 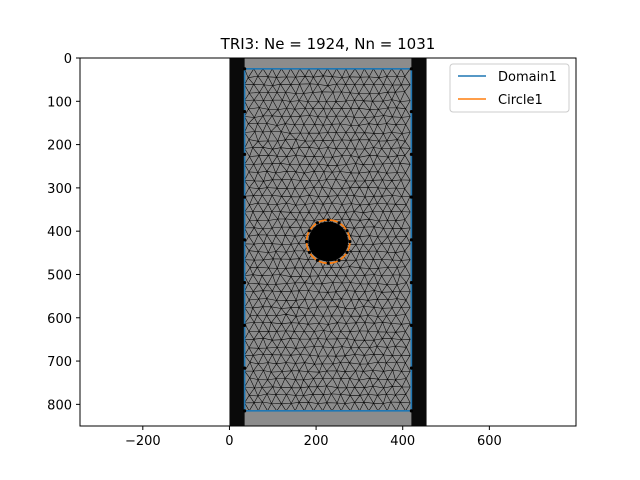 I want to click on y-tick-label: 800, so click(x=59, y=405).